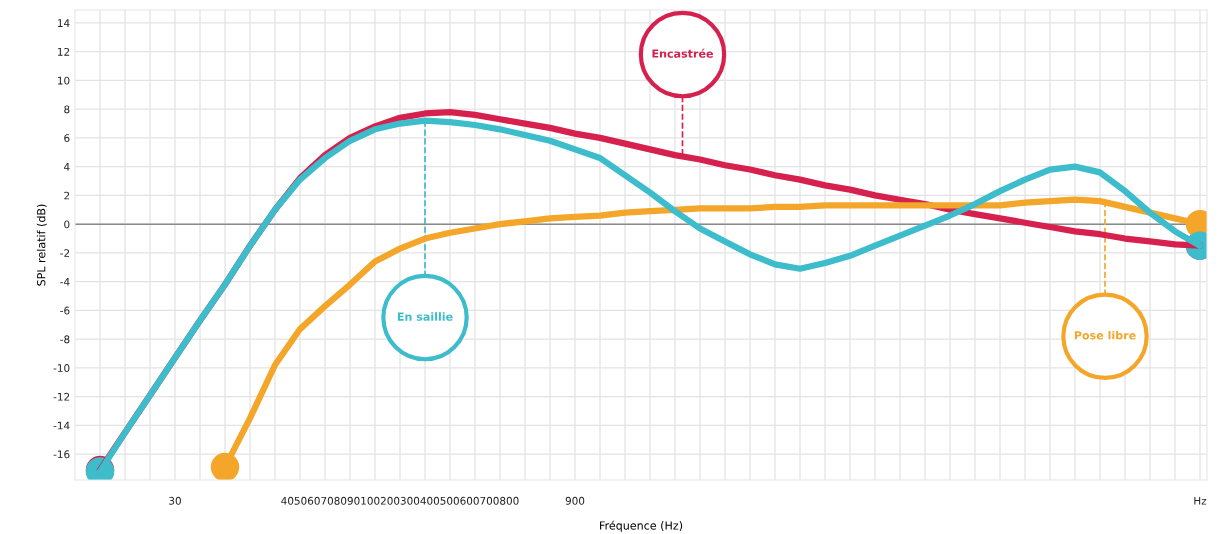 The image size is (1226, 534). What do you see at coordinates (61, 396) in the screenshot?
I see `y-tick-label: -12` at bounding box center [61, 396].